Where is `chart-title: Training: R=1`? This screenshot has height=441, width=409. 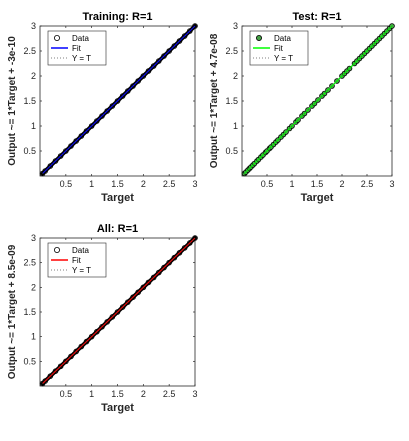
chart-title: Training: R=1 is located at coordinates (118, 17).